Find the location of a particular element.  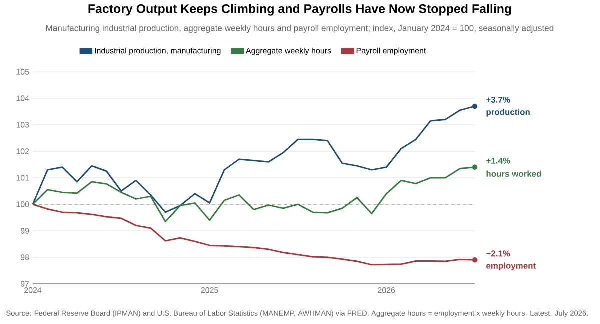

annotation: −2.1% is located at coordinates (498, 253).